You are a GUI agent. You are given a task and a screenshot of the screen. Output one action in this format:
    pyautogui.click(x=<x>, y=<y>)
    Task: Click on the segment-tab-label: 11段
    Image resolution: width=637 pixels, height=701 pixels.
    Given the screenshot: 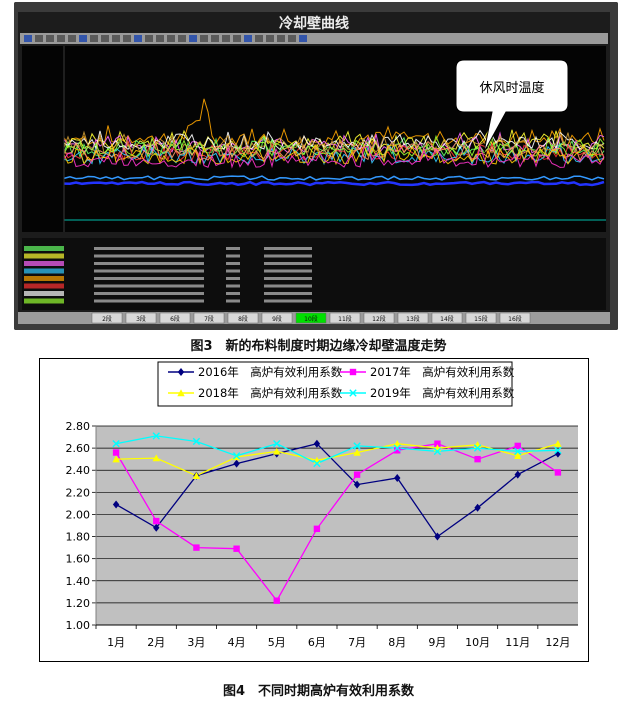 What is the action you would take?
    pyautogui.click(x=345, y=319)
    